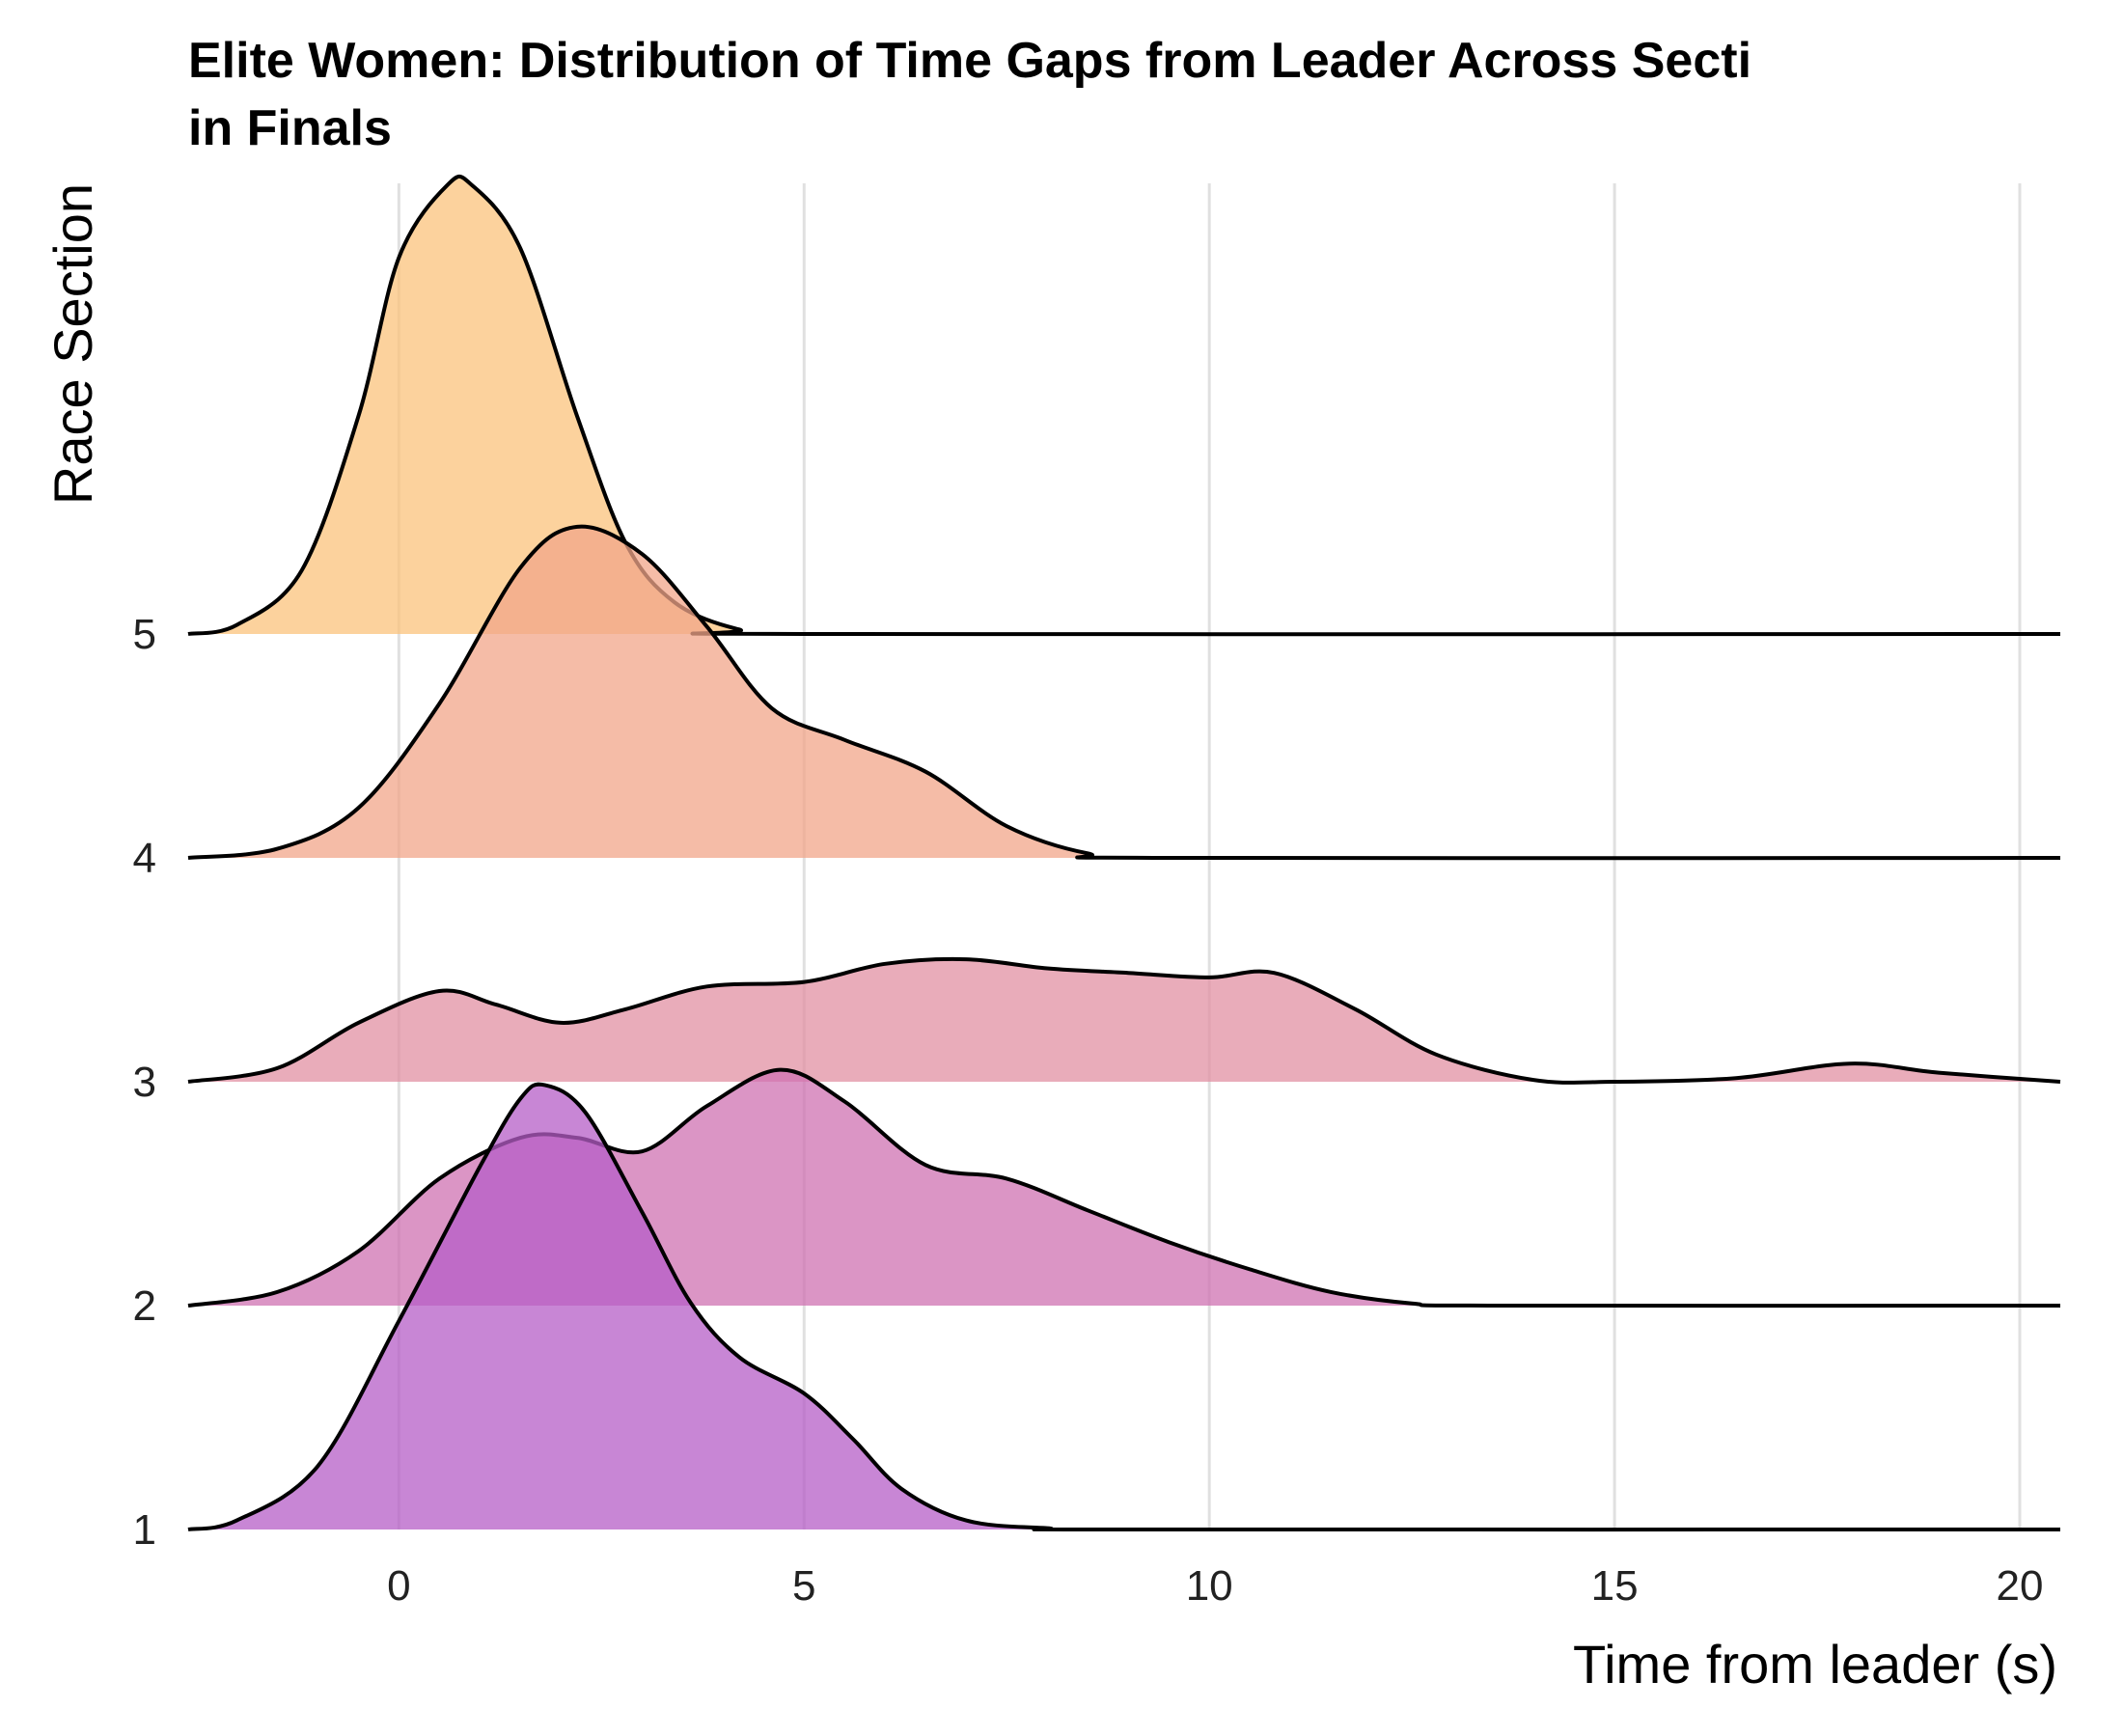 The height and width of the screenshot is (1736, 2123). Describe the element at coordinates (398, 1586) in the screenshot. I see `x-tick-label: 0` at that location.